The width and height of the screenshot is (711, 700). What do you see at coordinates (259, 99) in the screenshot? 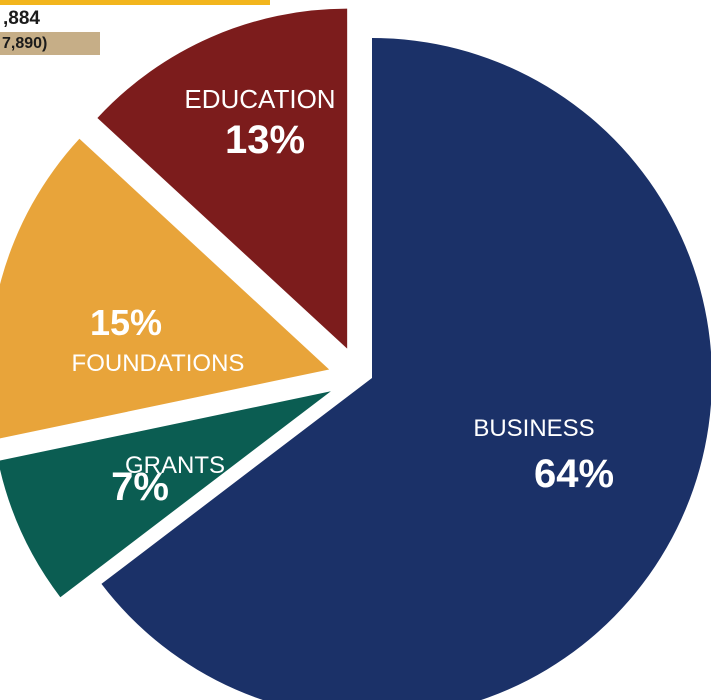
I see `slice-name-label: EDUCATION` at bounding box center [259, 99].